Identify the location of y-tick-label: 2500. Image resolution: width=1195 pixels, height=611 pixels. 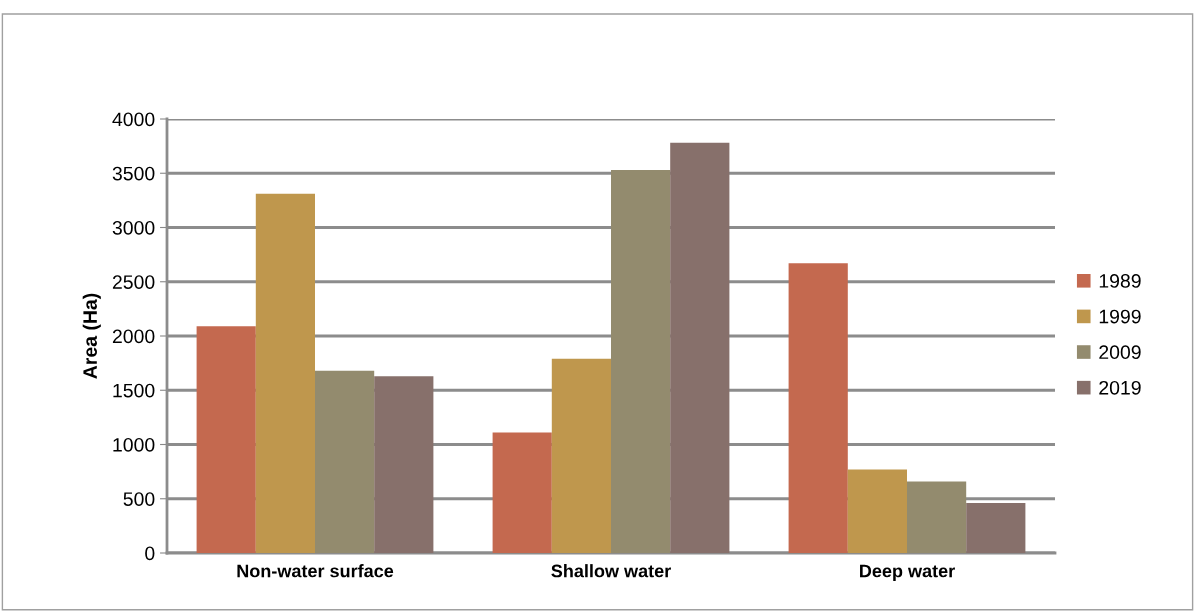
(133, 282).